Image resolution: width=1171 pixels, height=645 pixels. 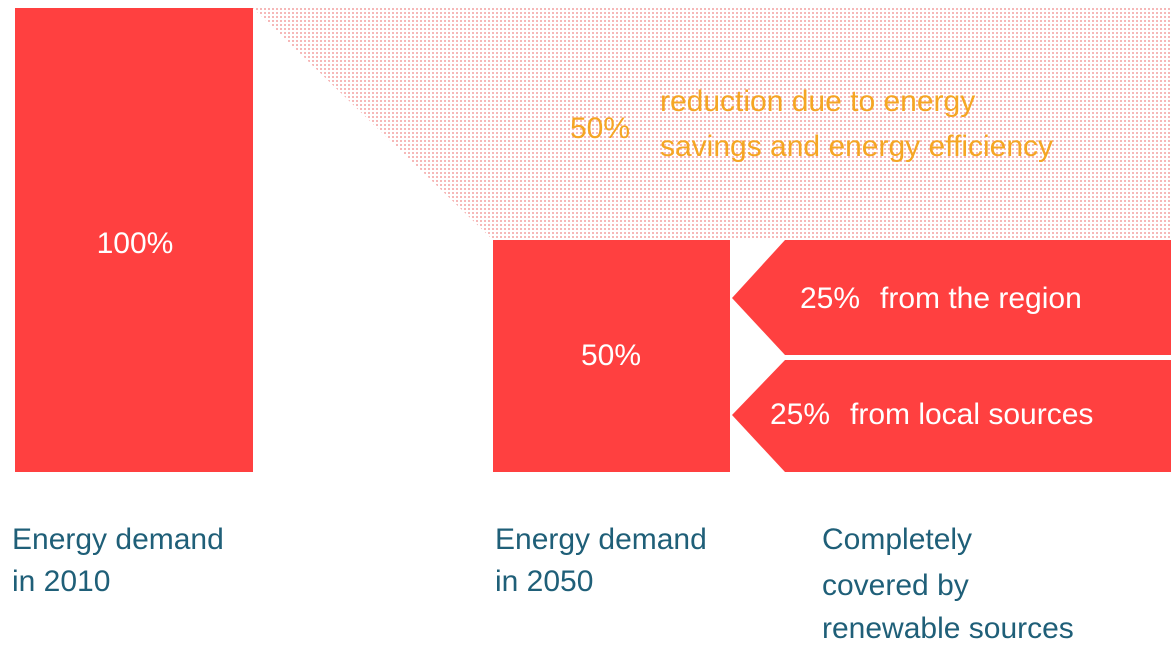 I want to click on demand-2010-block, so click(x=134, y=240).